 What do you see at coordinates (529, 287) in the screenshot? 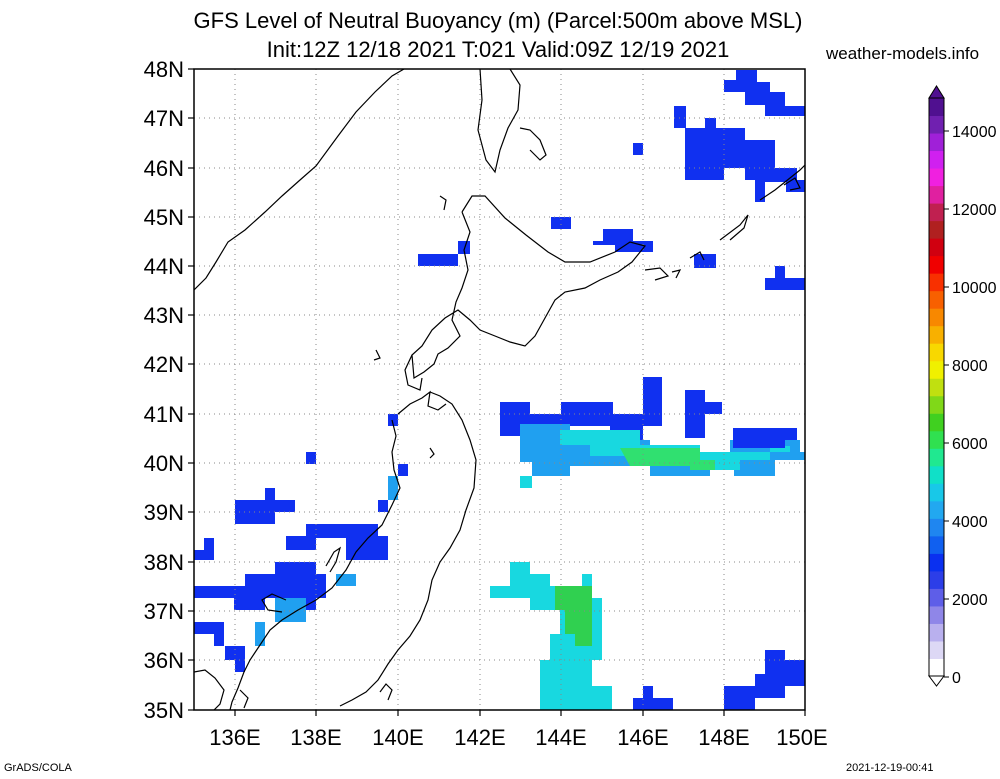
I see `coastline-hokkaido` at bounding box center [529, 287].